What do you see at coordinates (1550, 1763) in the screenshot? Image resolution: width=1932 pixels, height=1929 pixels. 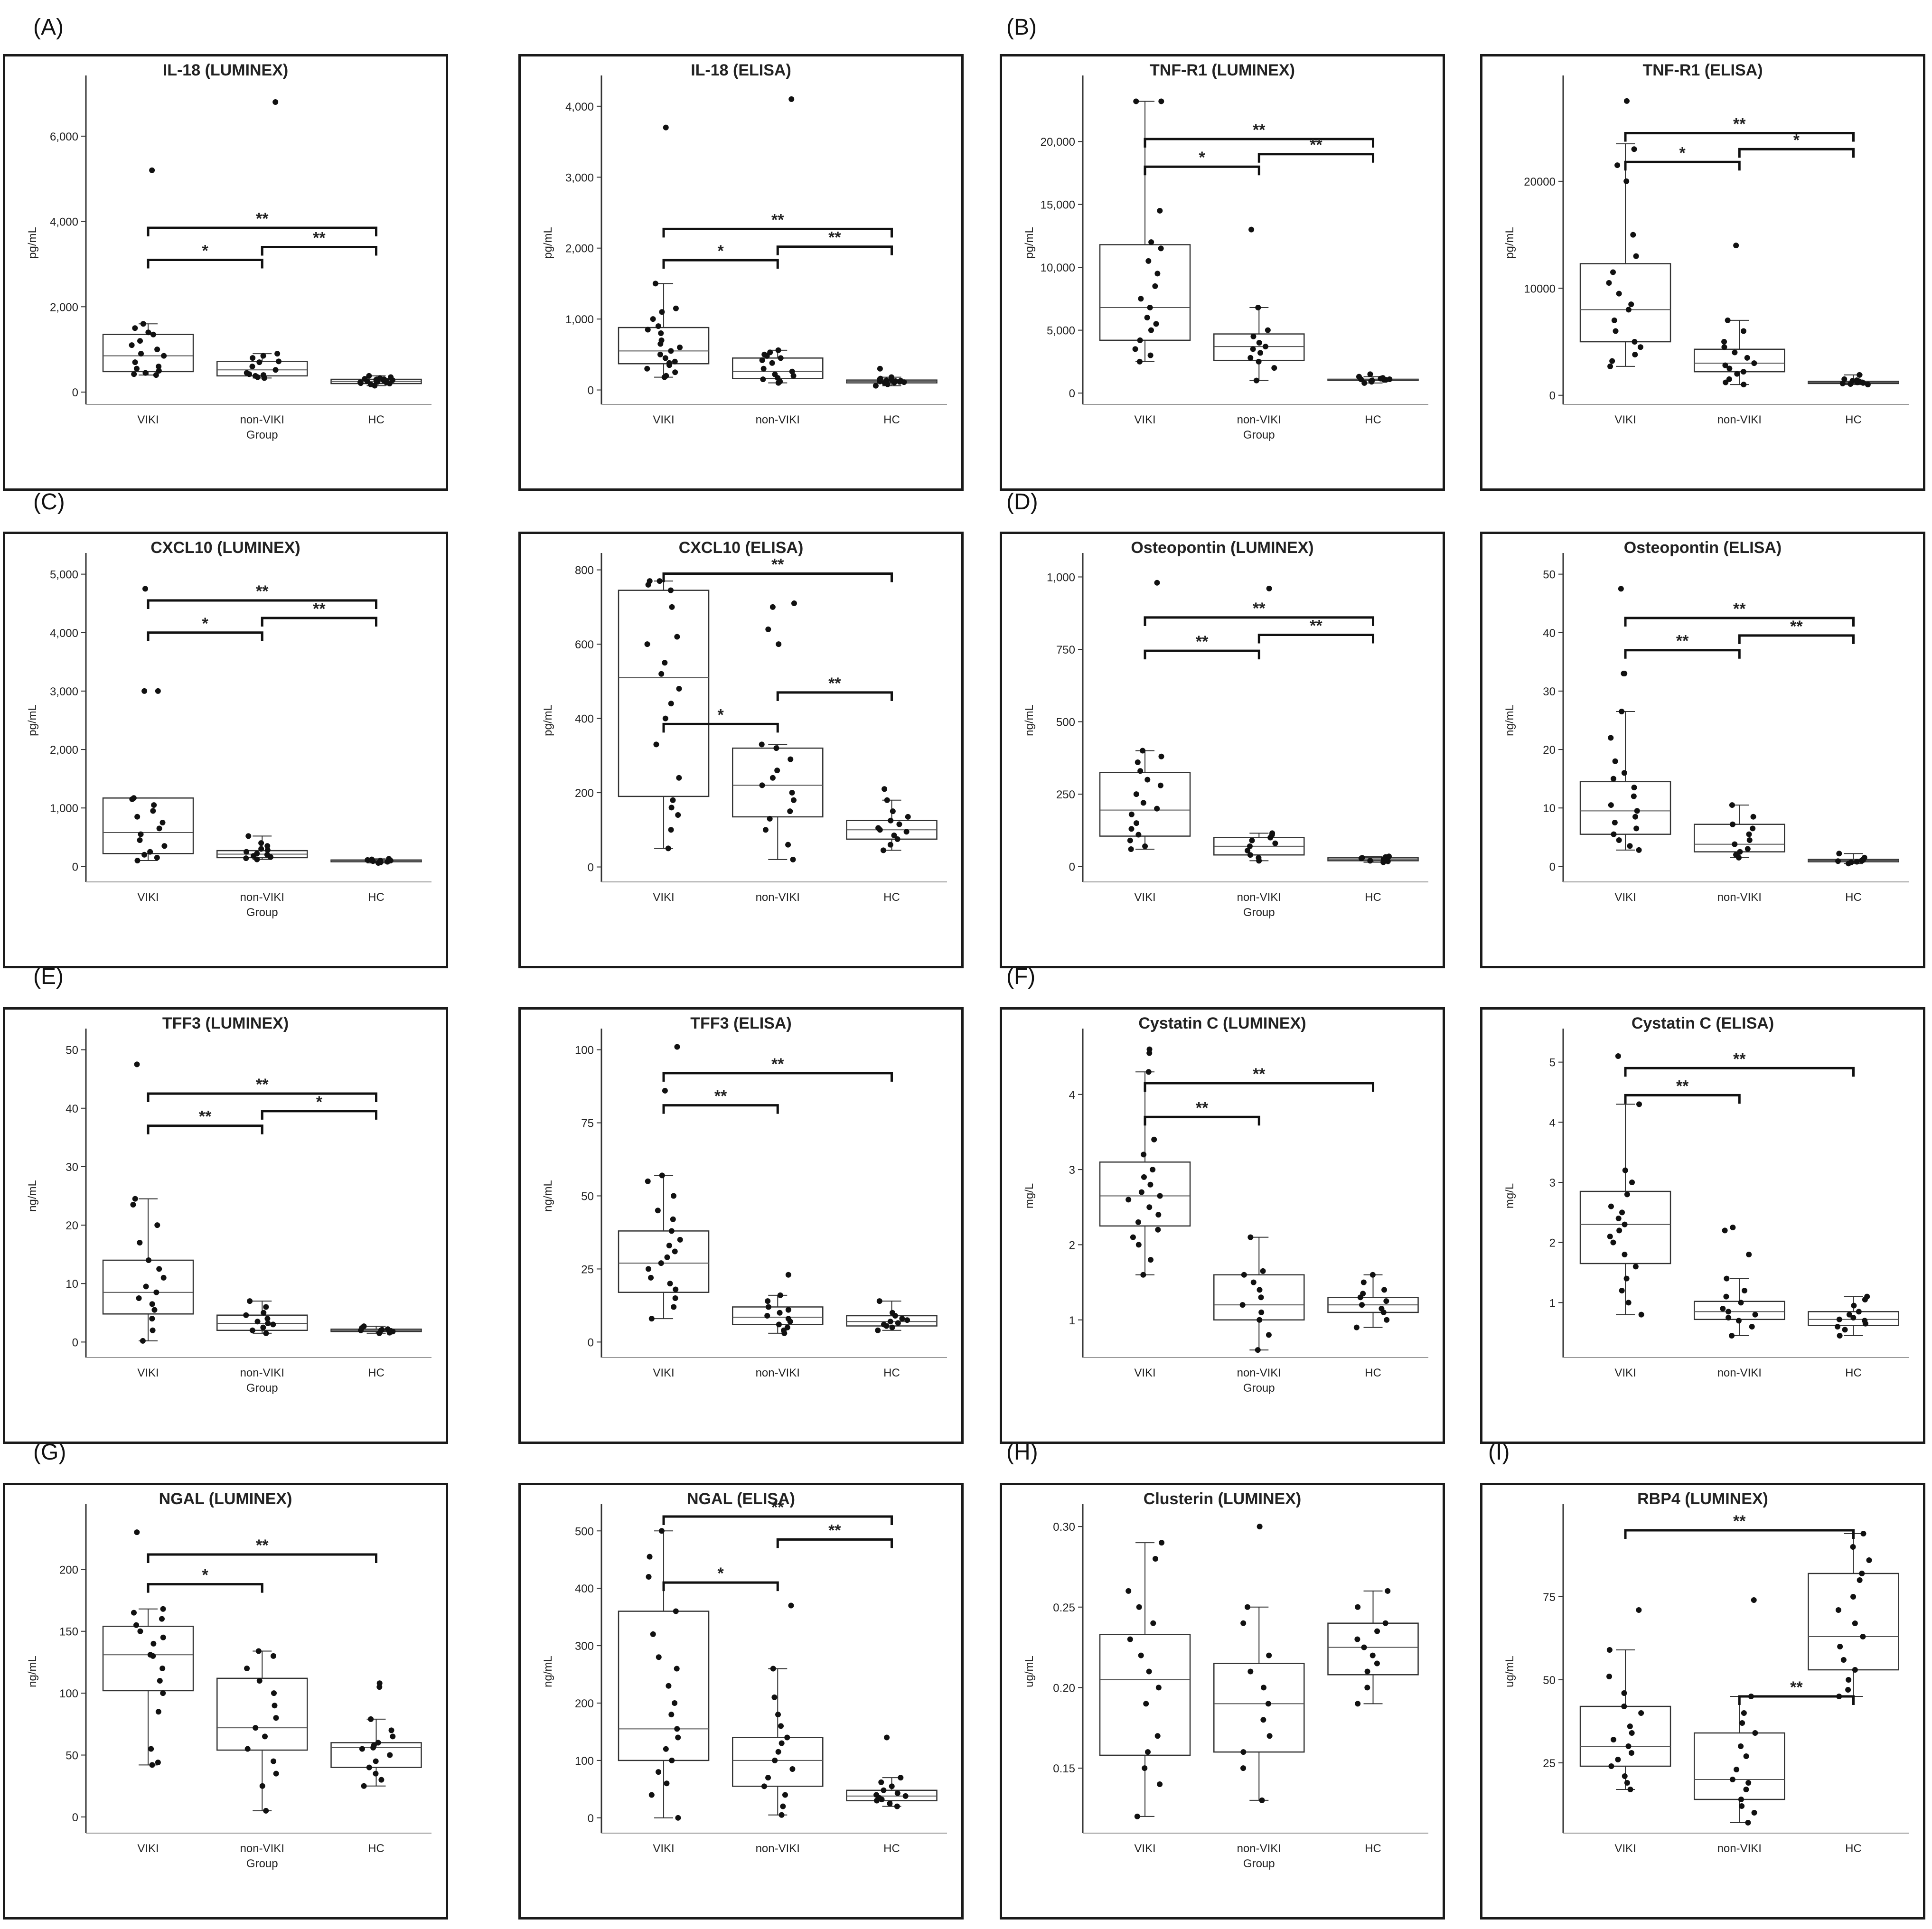 I see `y-tick-label: 25` at bounding box center [1550, 1763].